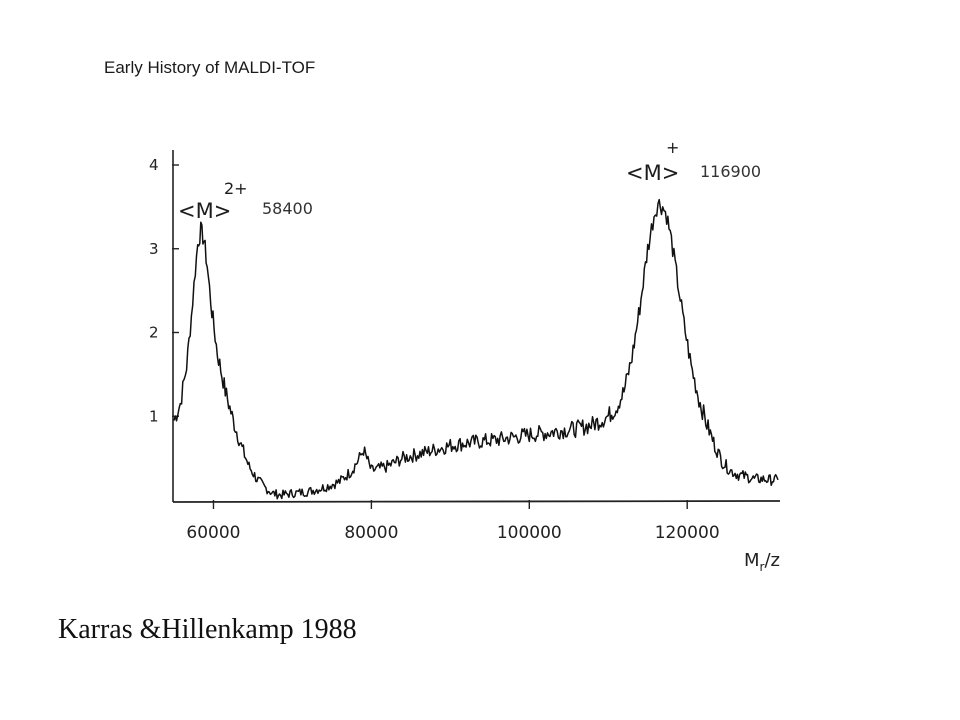 The height and width of the screenshot is (720, 960). What do you see at coordinates (672, 147) in the screenshot?
I see `peak-charge-singly-charged: +` at bounding box center [672, 147].